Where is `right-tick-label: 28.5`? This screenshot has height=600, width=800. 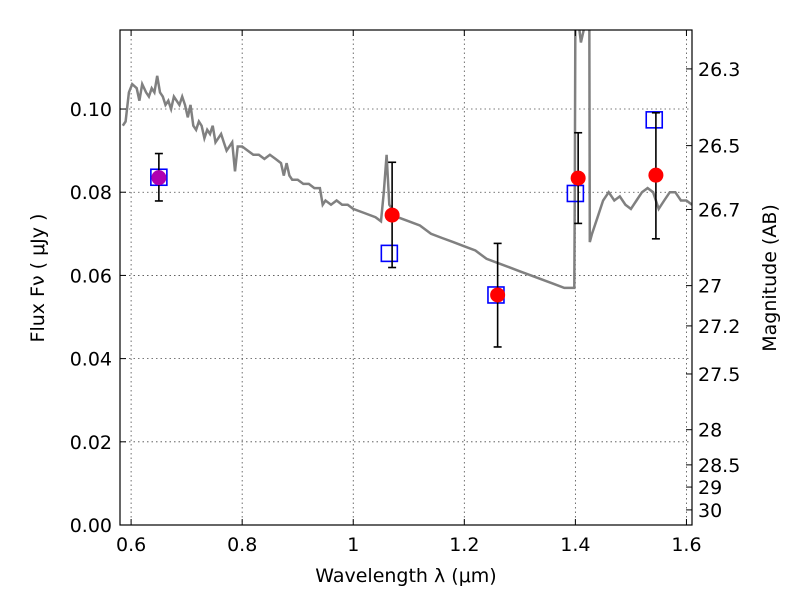 right-tick-label: 28.5 is located at coordinates (719, 466).